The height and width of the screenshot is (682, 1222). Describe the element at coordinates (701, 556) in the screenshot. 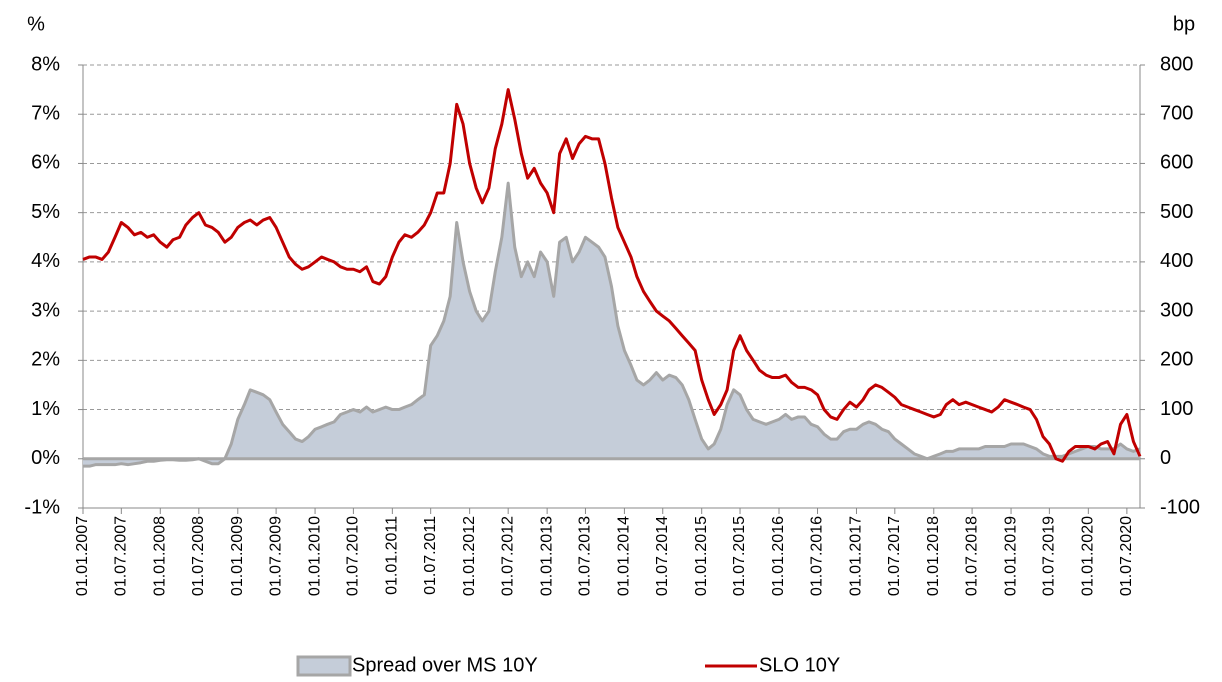

I see `x-tick-label: 01.01.2015` at that location.